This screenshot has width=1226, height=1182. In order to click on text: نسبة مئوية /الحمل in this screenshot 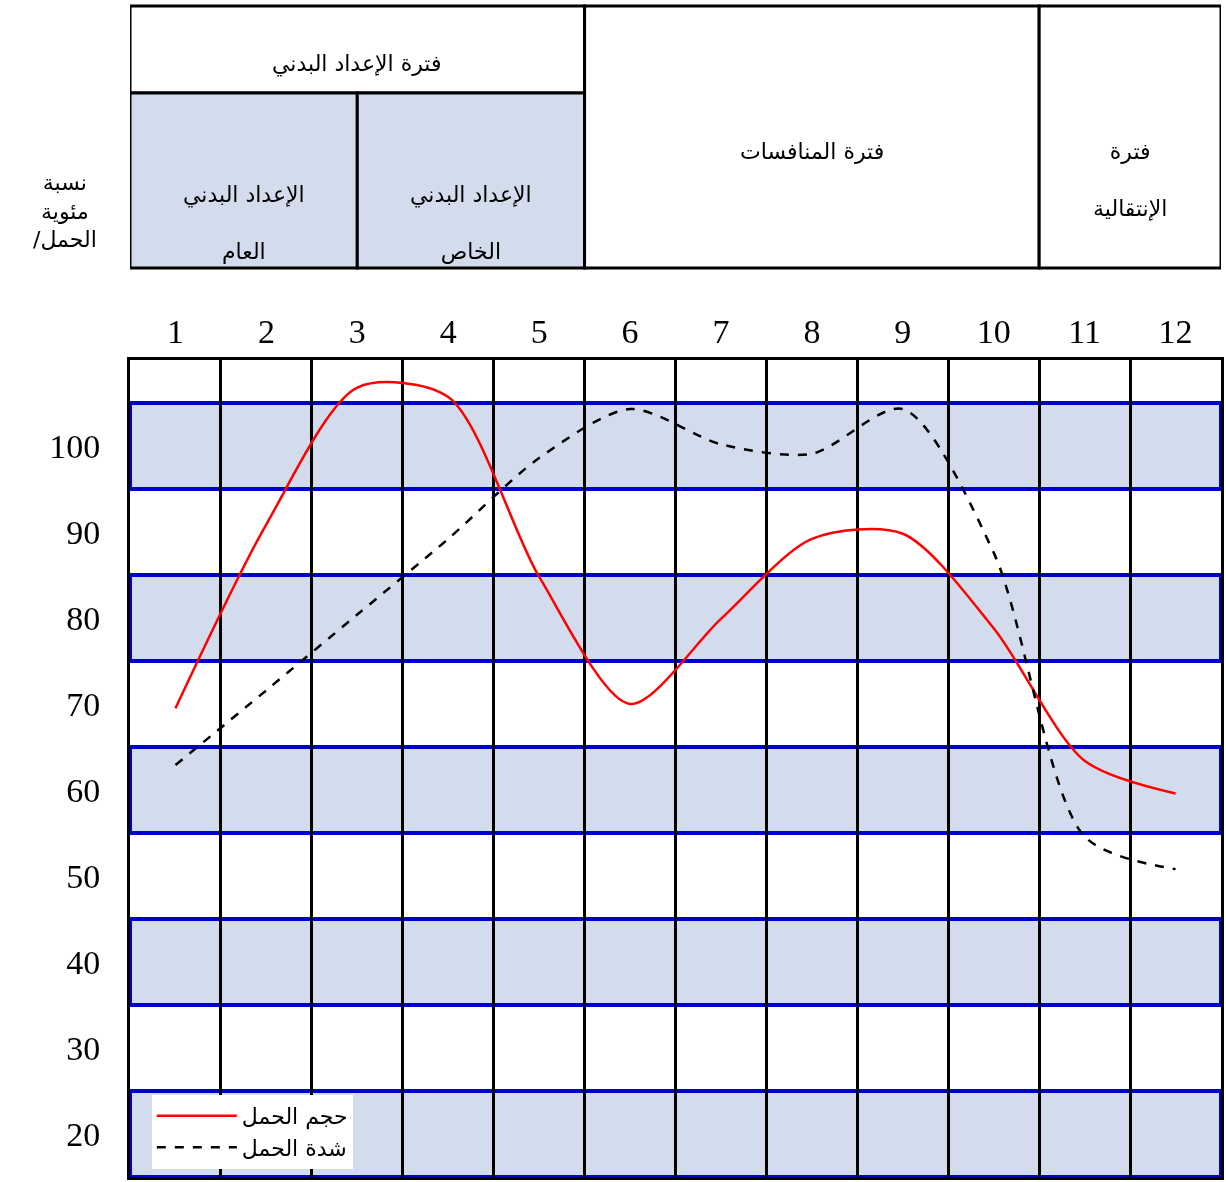, I will do `click(65, 211)`.